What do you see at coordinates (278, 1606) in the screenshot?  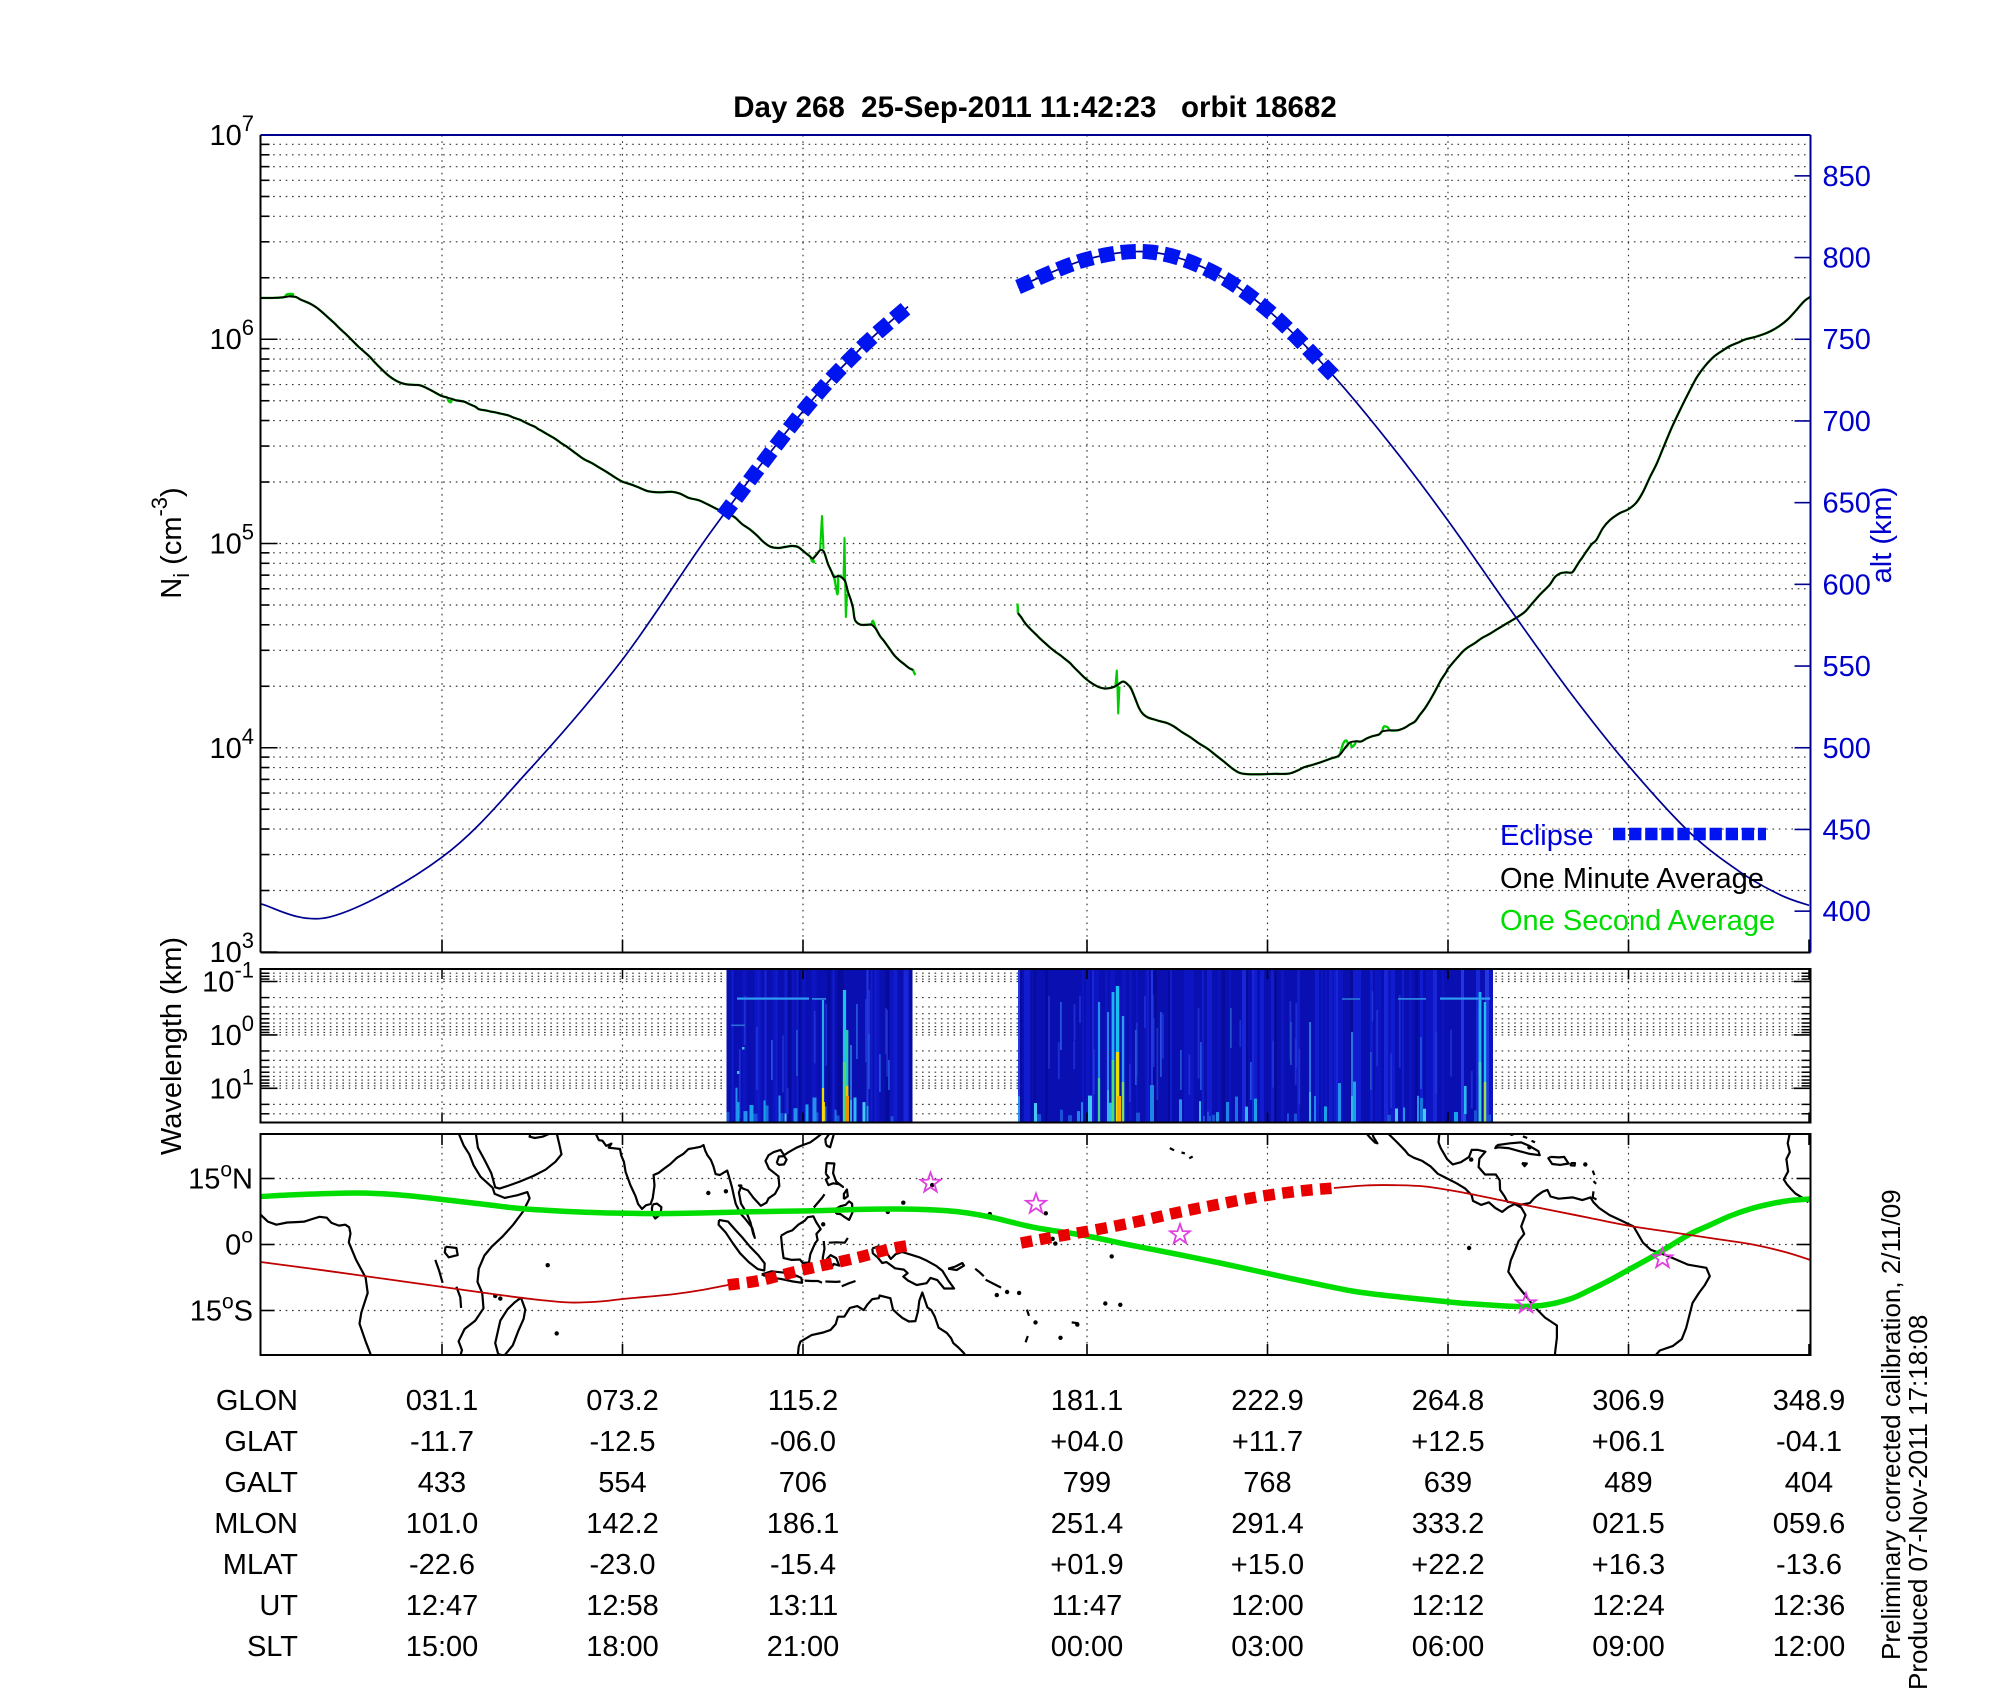 I see `svg-text: UT` at bounding box center [278, 1606].